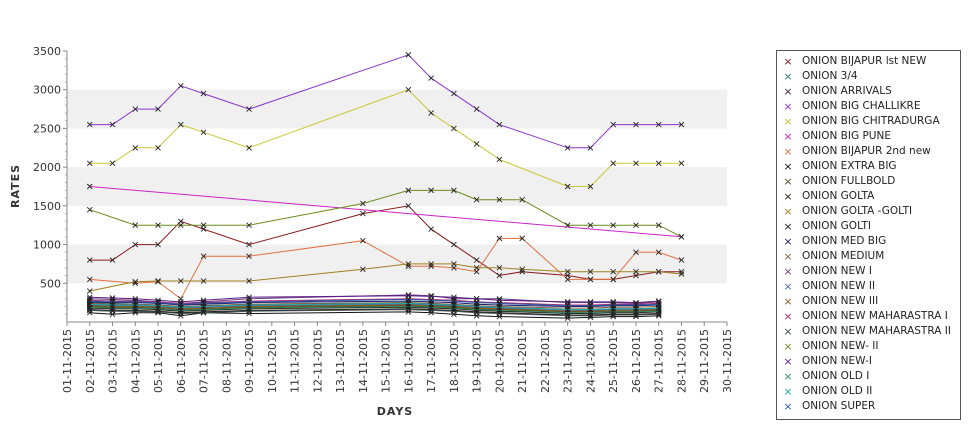 Image resolution: width=975 pixels, height=429 pixels. I want to click on x-tick-label: 03-11-2015, so click(113, 361).